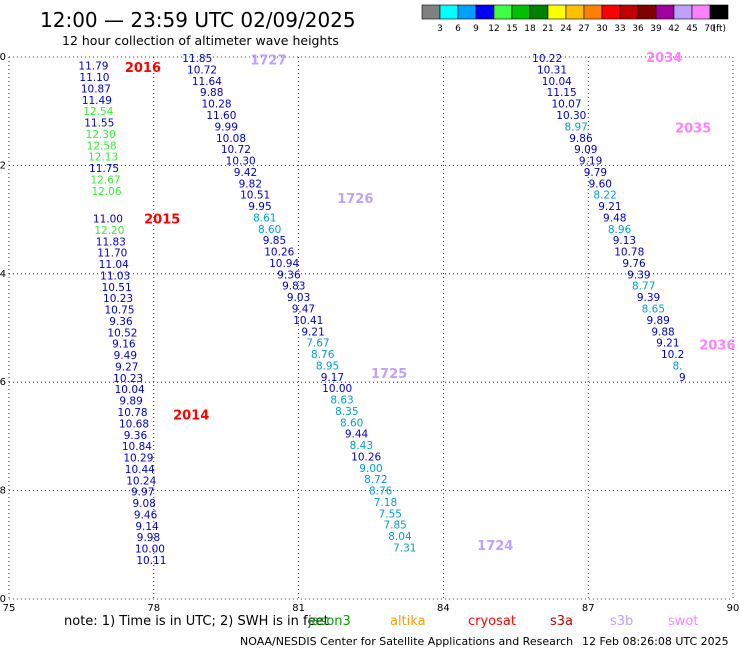 The width and height of the screenshot is (740, 650). What do you see at coordinates (3, 599) in the screenshot?
I see `y-tick-label: -60` at bounding box center [3, 599].